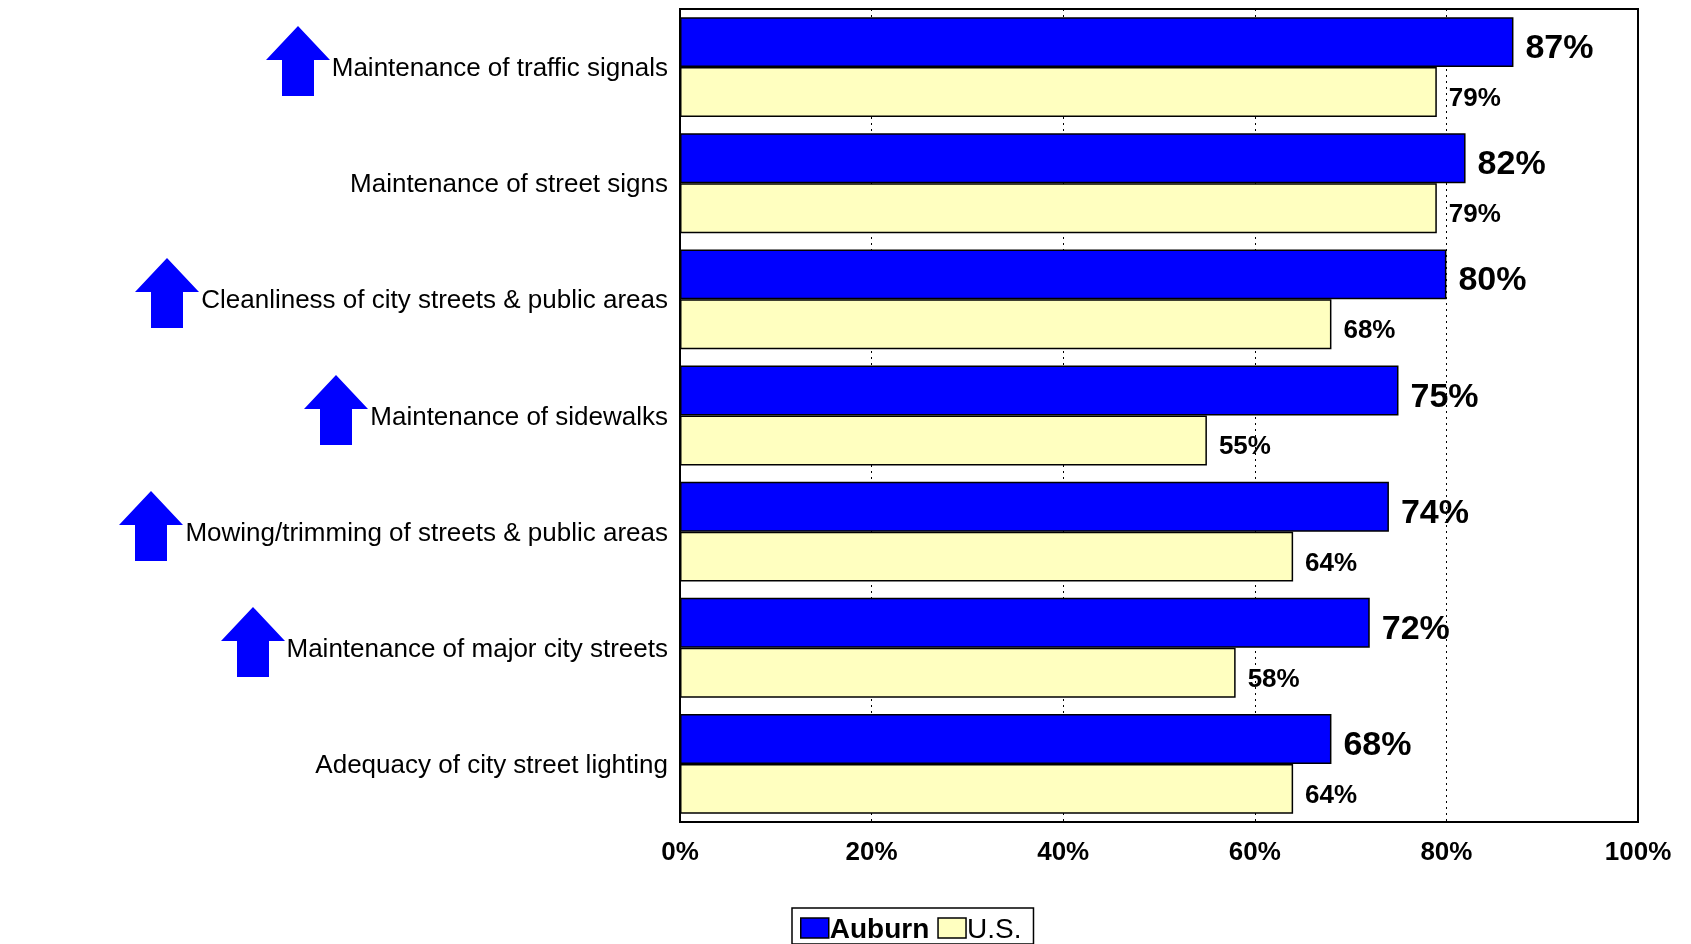 The image size is (1691, 944). I want to click on data-label: 80%, so click(1492, 278).